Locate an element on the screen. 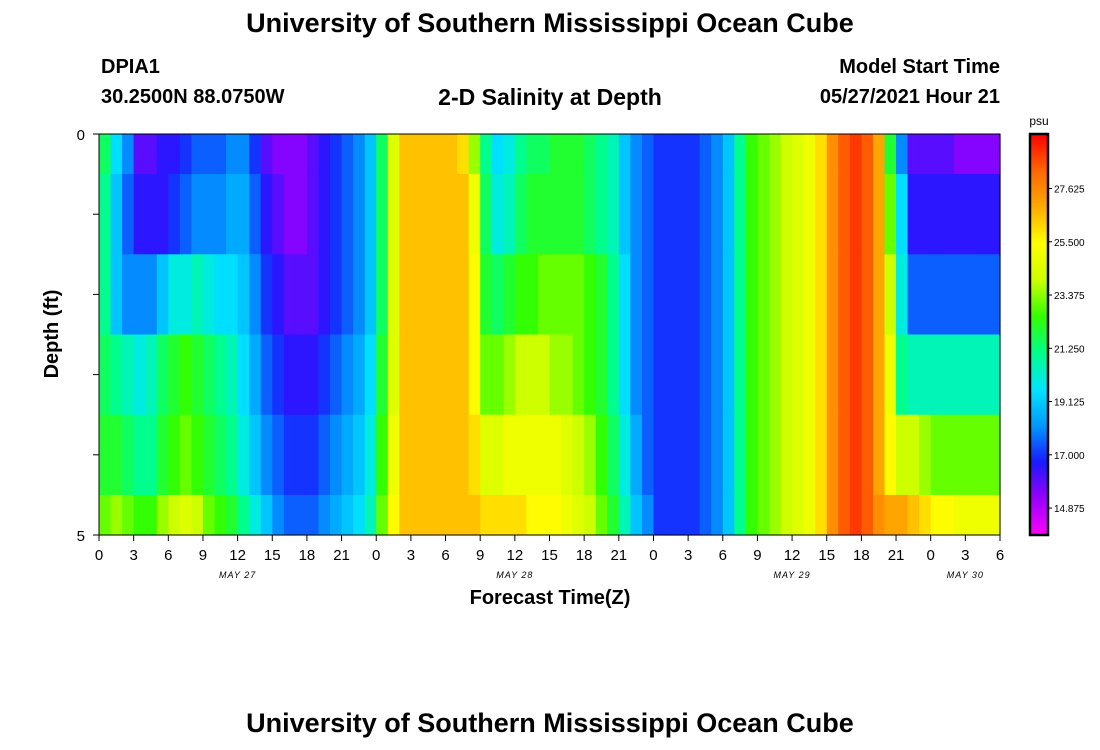  colorbar-tick-label: 14.875 is located at coordinates (1069, 509).